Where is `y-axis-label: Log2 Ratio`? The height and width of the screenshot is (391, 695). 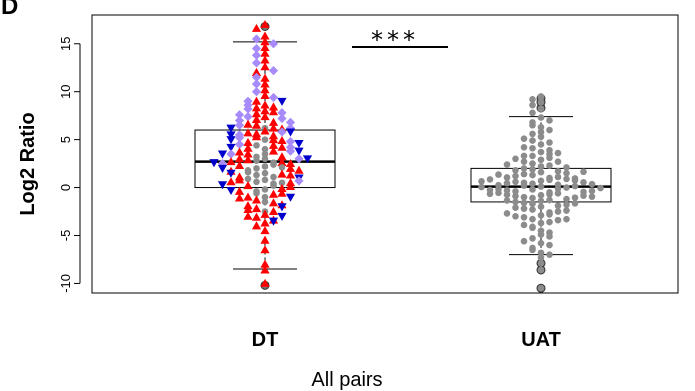 y-axis-label: Log2 Ratio is located at coordinates (28, 163).